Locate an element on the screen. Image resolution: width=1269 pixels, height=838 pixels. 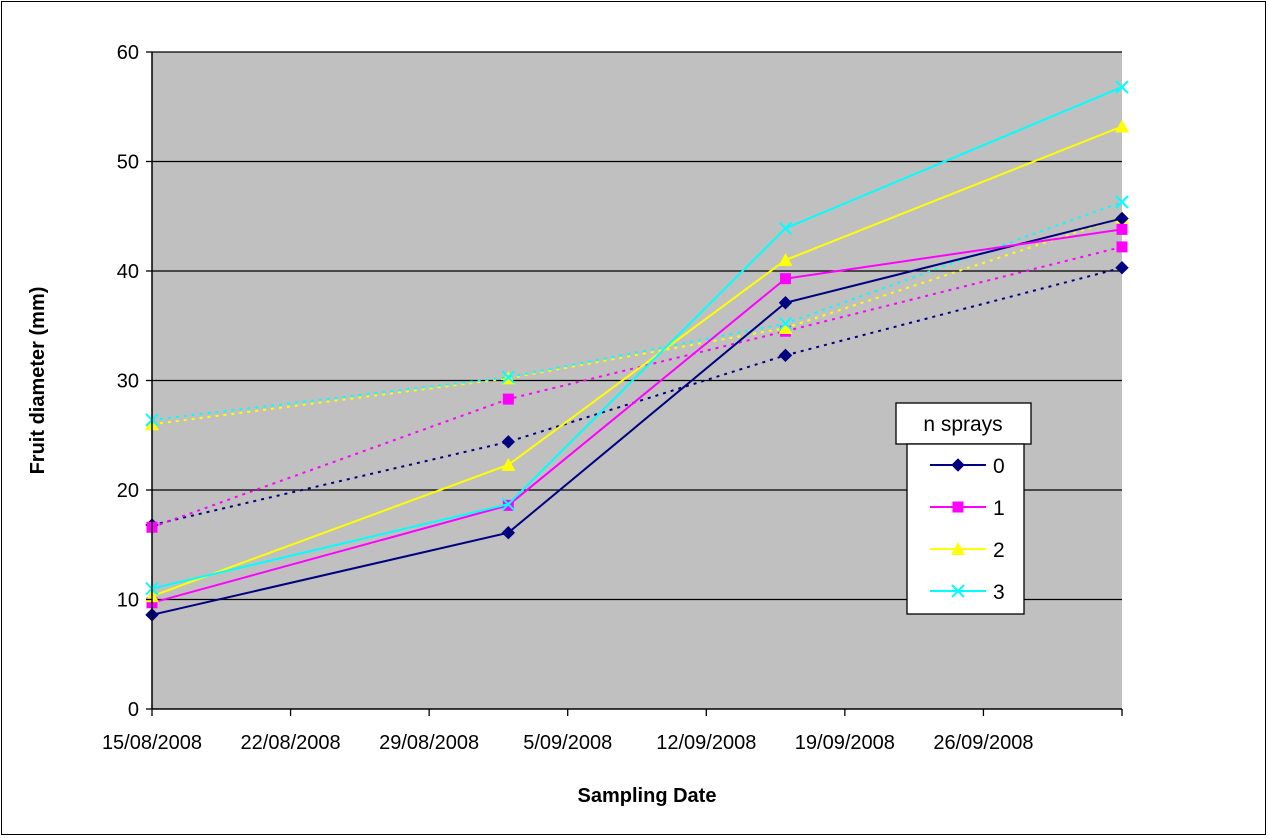
x-tick-label: 5/09/2008 is located at coordinates (567, 743).